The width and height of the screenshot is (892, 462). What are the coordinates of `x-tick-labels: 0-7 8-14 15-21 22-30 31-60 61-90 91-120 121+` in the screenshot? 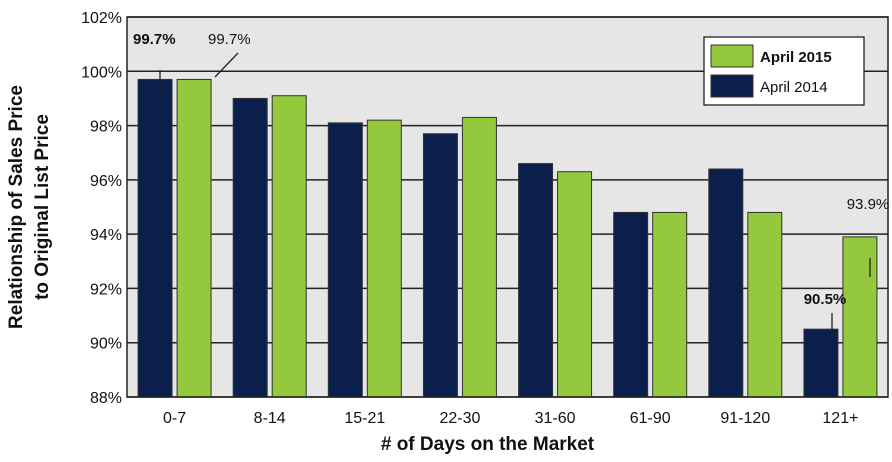 It's located at (510, 418).